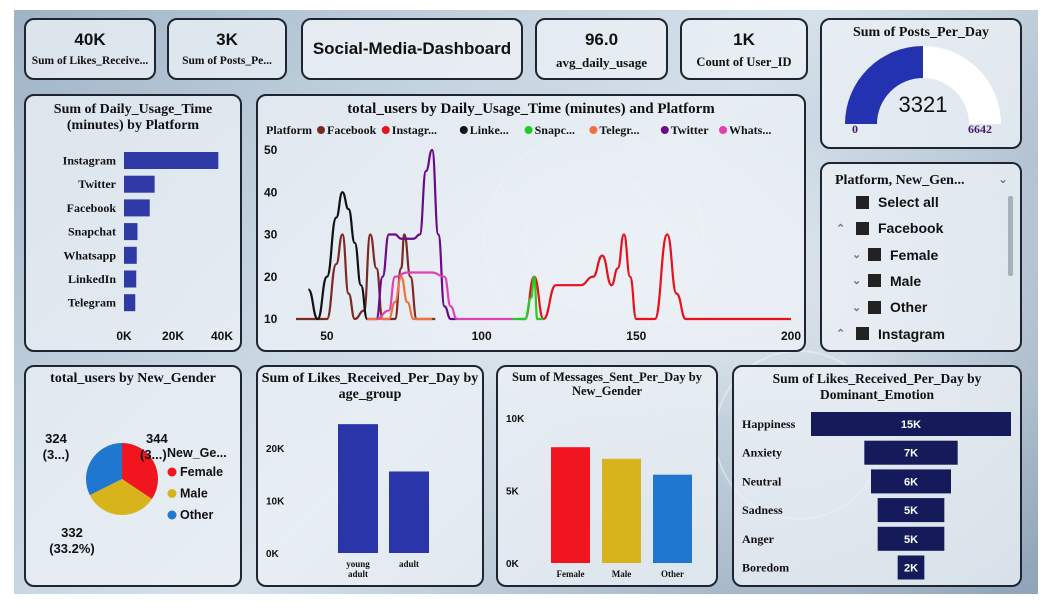 This screenshot has width=1052, height=608. What do you see at coordinates (352, 130) in the screenshot?
I see `legend-label: Facebook` at bounding box center [352, 130].